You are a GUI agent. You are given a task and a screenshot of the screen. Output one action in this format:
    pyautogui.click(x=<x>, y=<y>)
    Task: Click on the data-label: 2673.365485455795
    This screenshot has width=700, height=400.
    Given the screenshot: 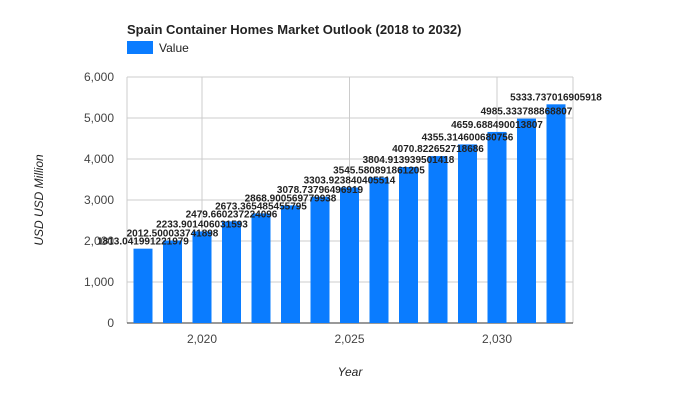 What is the action you would take?
    pyautogui.click(x=261, y=206)
    